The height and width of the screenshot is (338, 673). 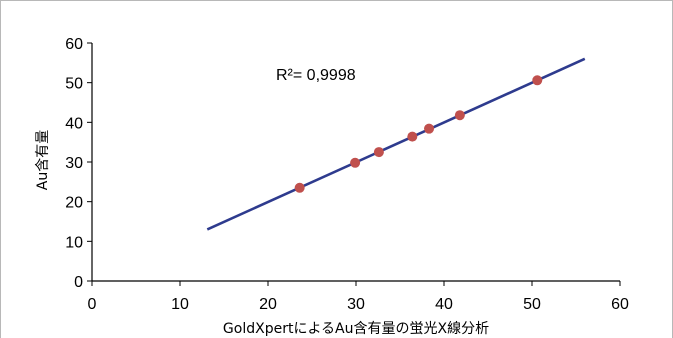 What do you see at coordinates (74, 203) in the screenshot?
I see `y-tick-label: 20` at bounding box center [74, 203].